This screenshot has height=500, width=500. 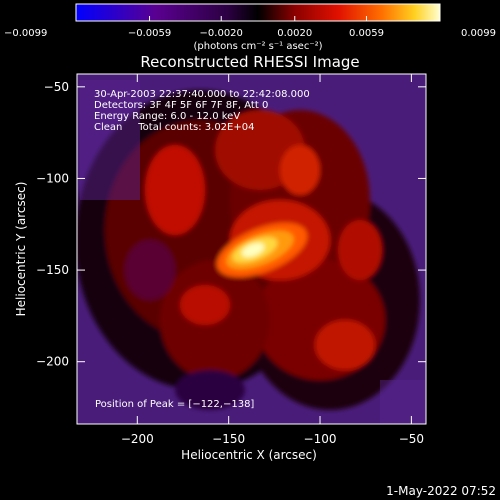 I want to click on y-tick-label: −200, so click(x=52, y=362).